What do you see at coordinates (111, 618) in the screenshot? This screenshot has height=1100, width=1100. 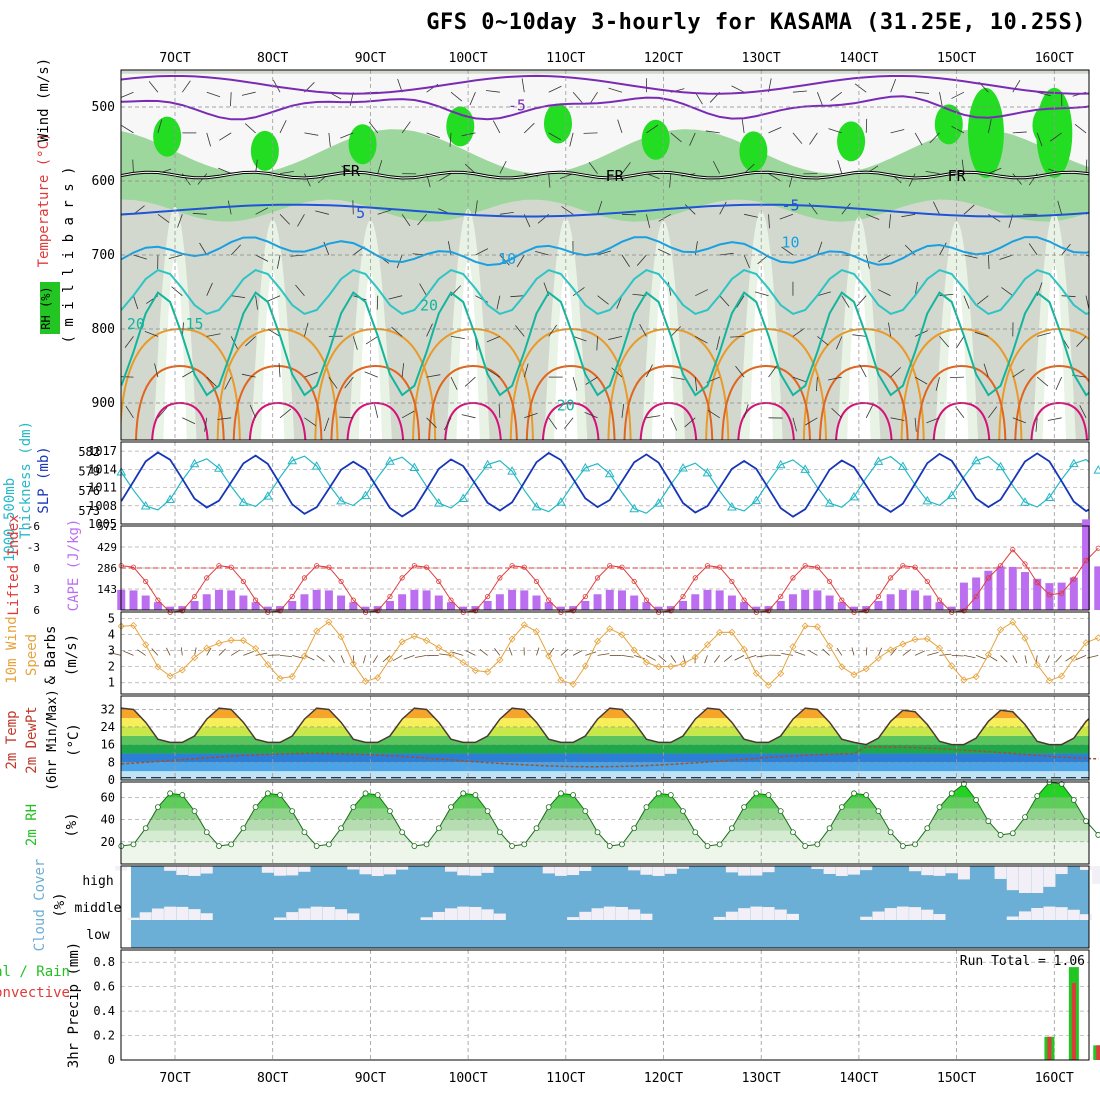 I see `wind-tick: 5` at bounding box center [111, 618].